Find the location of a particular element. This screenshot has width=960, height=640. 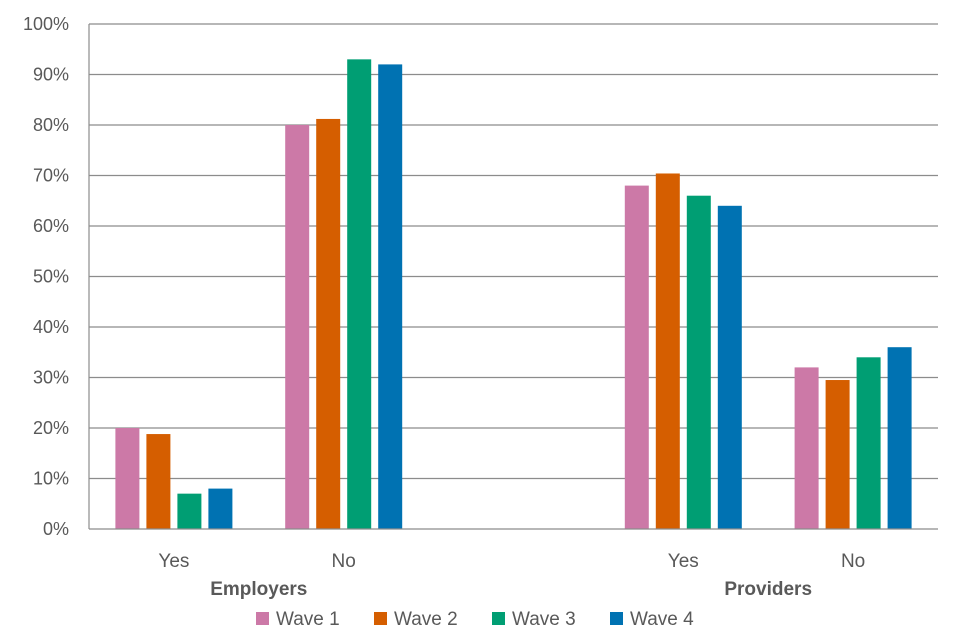

category-labels: Yes No Yes No is located at coordinates (511, 561).